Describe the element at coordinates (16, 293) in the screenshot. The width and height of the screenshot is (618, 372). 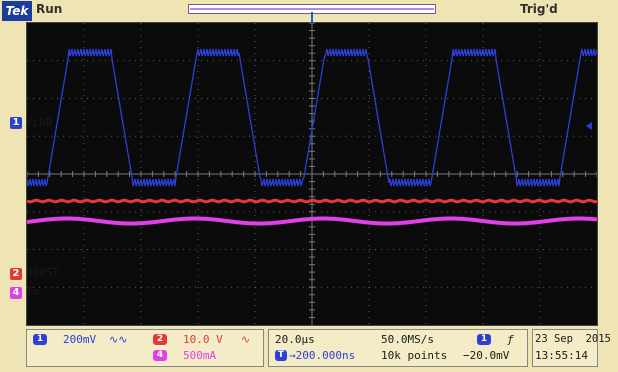
I see `ch4-ground-marker: 4` at that location.